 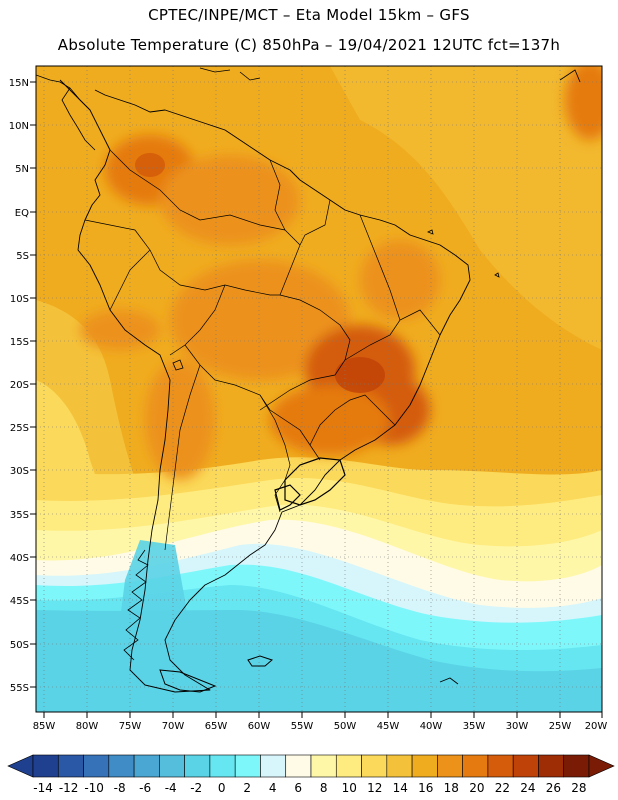 I want to click on lat-label-15s: 15S, so click(x=19, y=342).